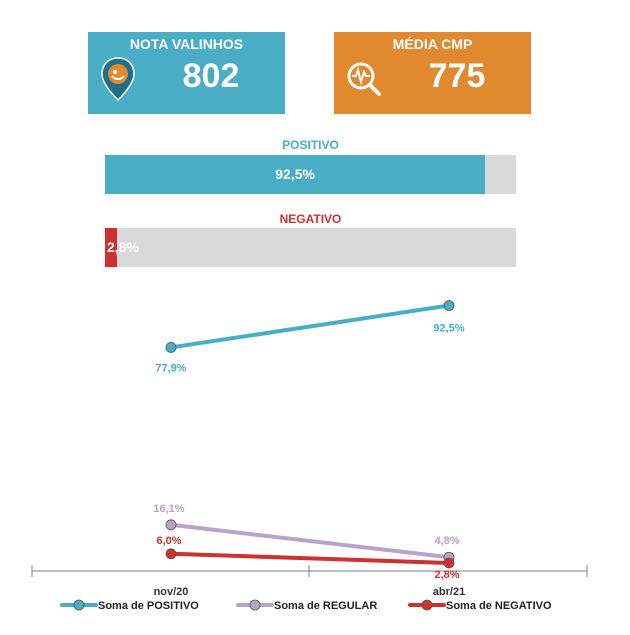 The image size is (630, 635). I want to click on nota-valinhos-value: 802, so click(211, 76).